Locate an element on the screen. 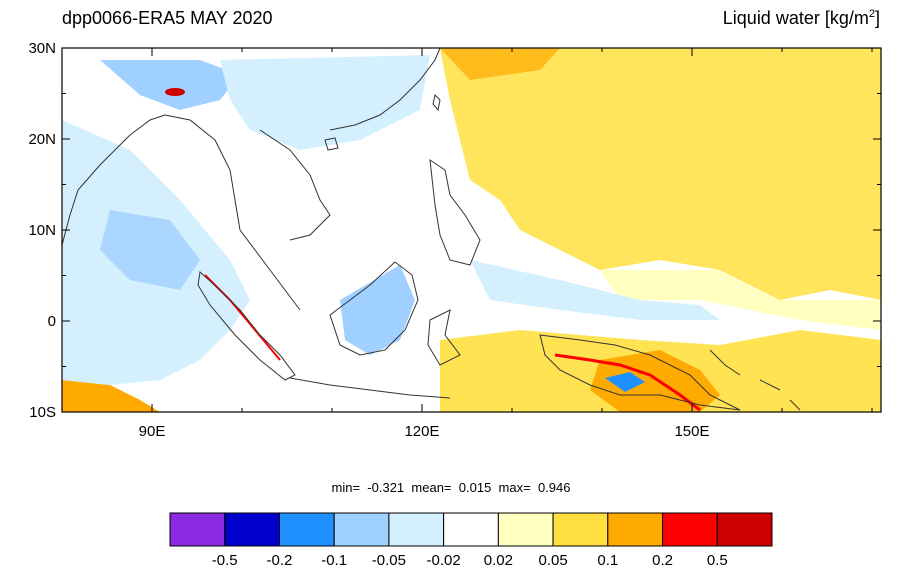 The width and height of the screenshot is (902, 576). coast-taiwan is located at coordinates (436, 103).